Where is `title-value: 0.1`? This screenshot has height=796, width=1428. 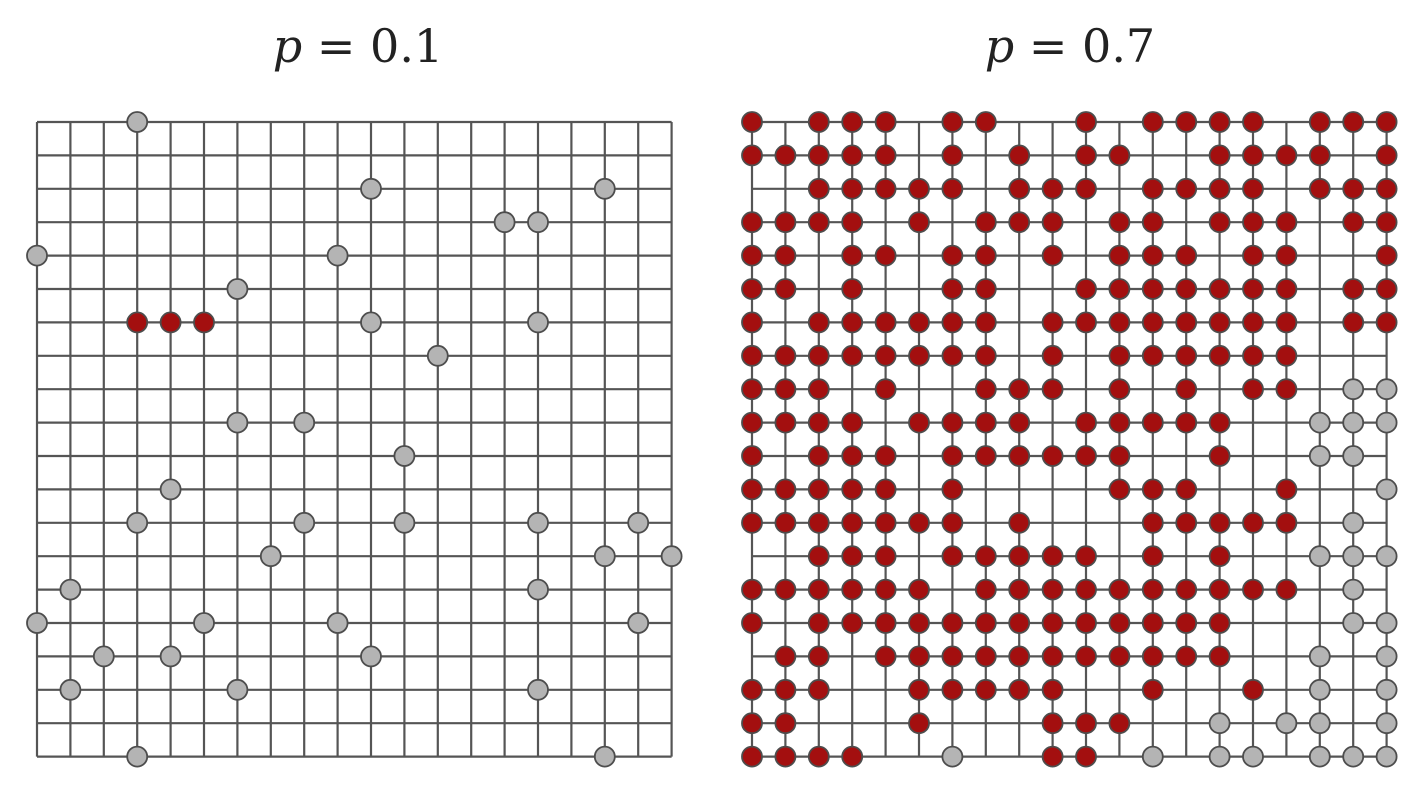 title-value: 0.1 is located at coordinates (407, 46).